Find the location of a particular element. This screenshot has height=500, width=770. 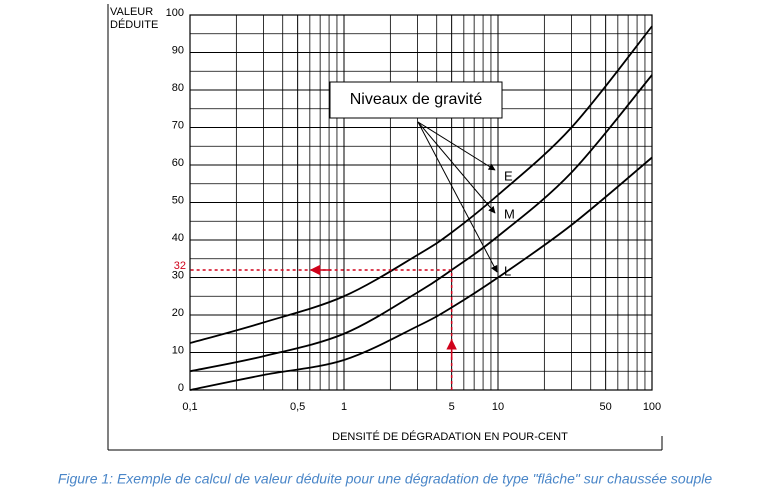

y-tick-label: 40 is located at coordinates (178, 238).